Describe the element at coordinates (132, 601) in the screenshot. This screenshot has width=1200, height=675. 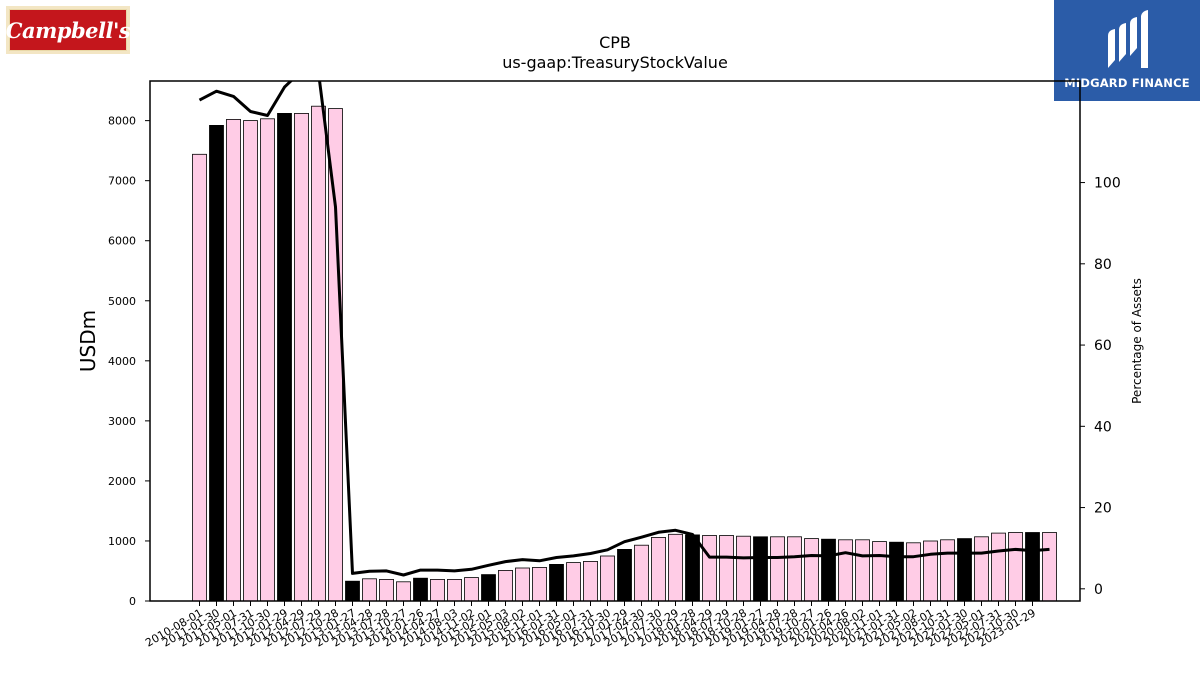
I see `y-tick-label: 0` at that location.